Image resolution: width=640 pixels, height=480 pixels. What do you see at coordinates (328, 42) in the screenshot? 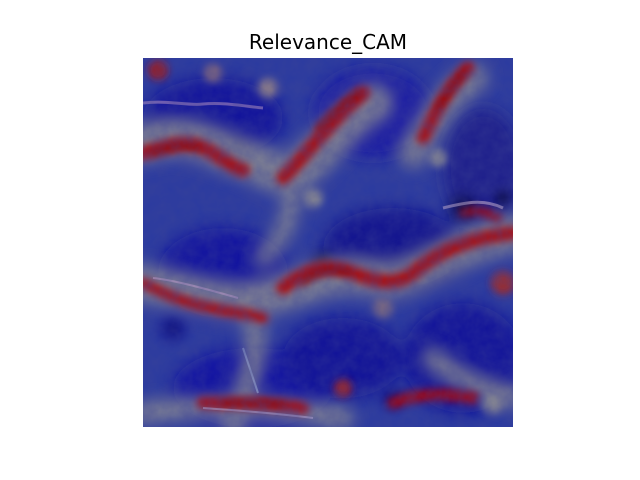
I see `plot-title: Relevance_CAM` at bounding box center [328, 42].